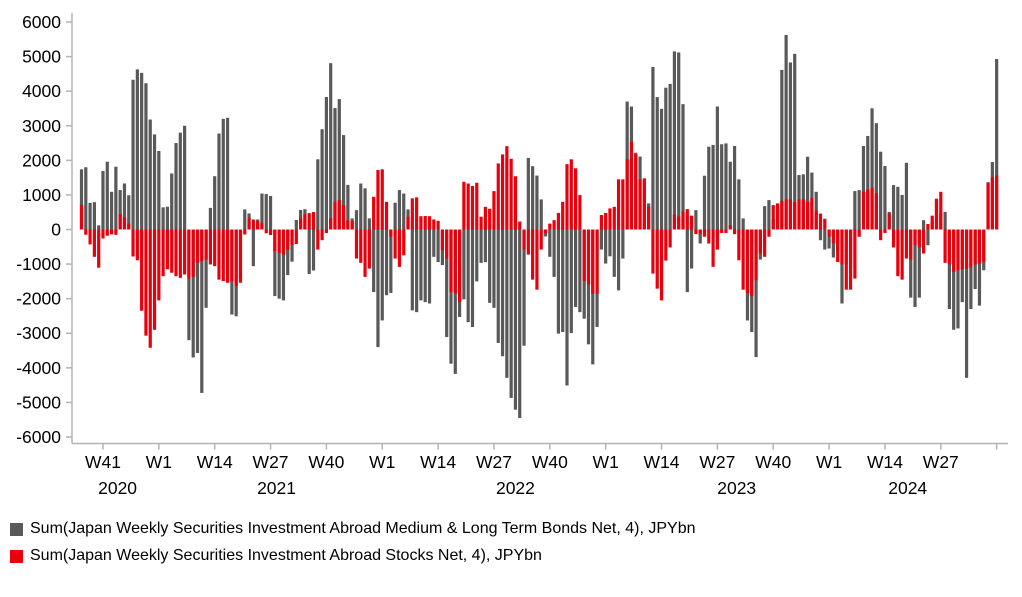 This screenshot has width=1022, height=597. What do you see at coordinates (16, 556) in the screenshot?
I see `stocks-legend-swatch-icon` at bounding box center [16, 556].